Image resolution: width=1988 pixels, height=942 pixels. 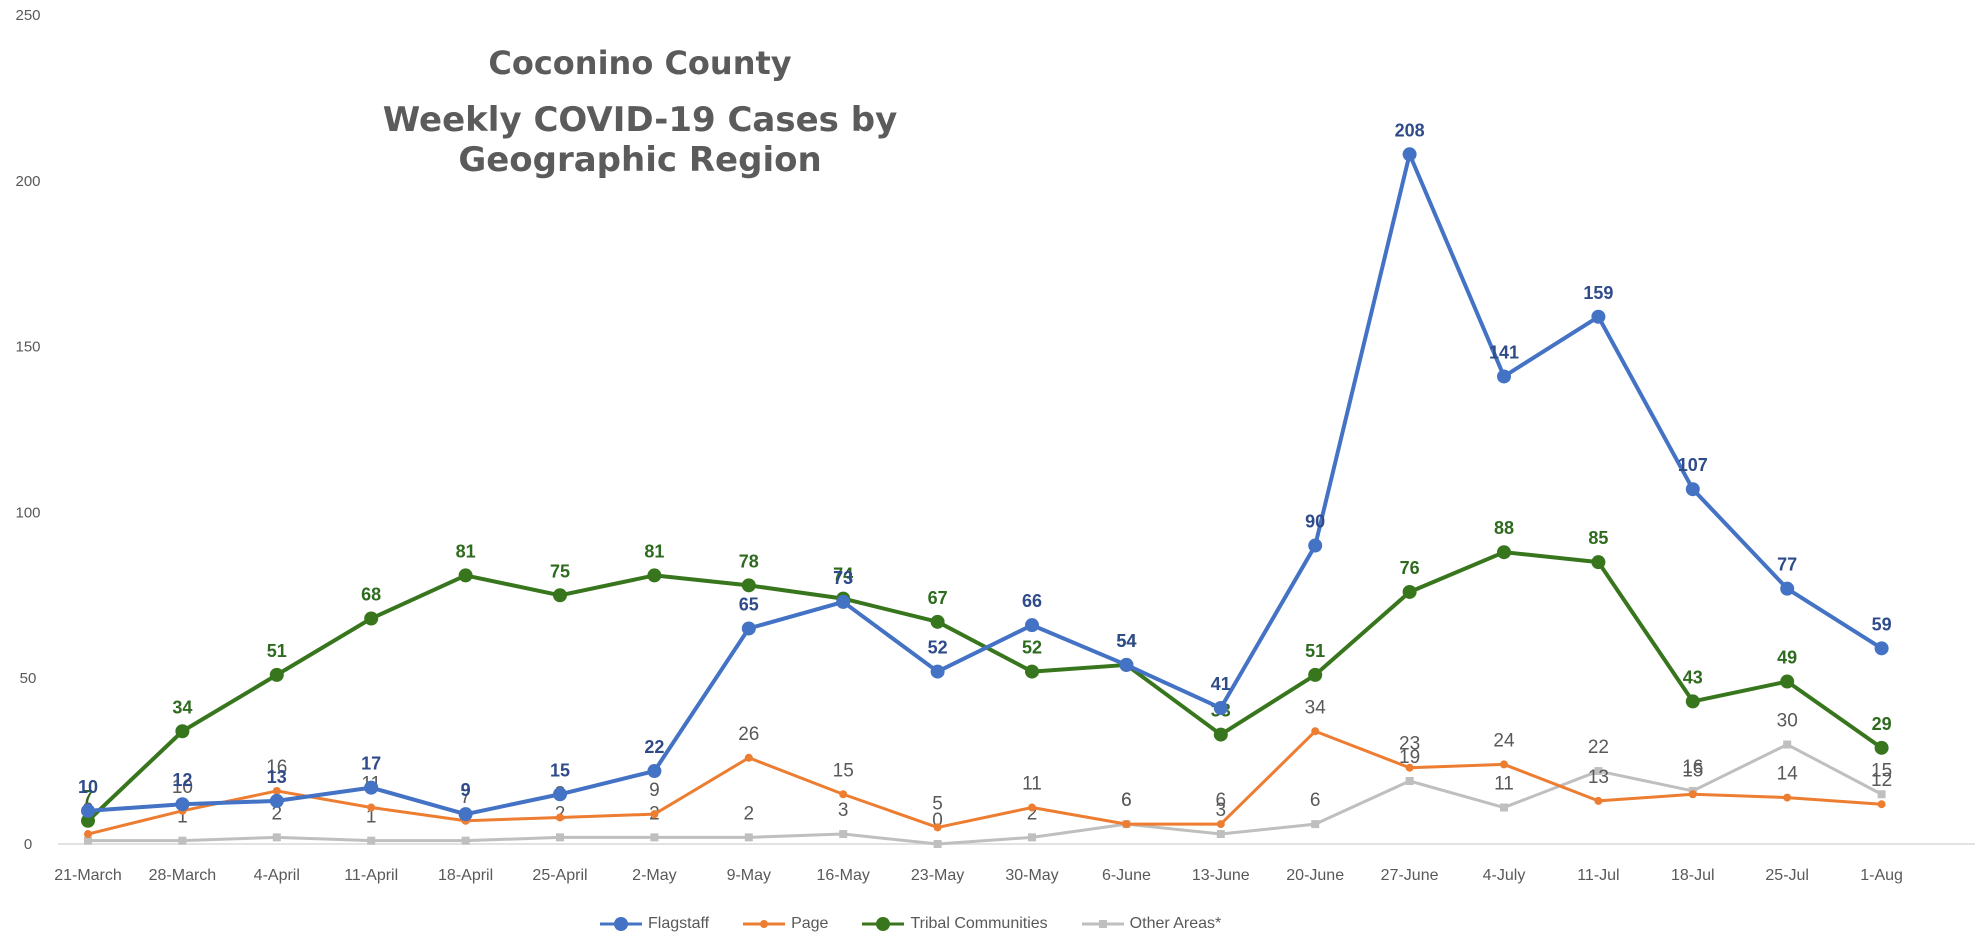 What do you see at coordinates (1221, 684) in the screenshot?
I see `data-label: 41` at bounding box center [1221, 684].